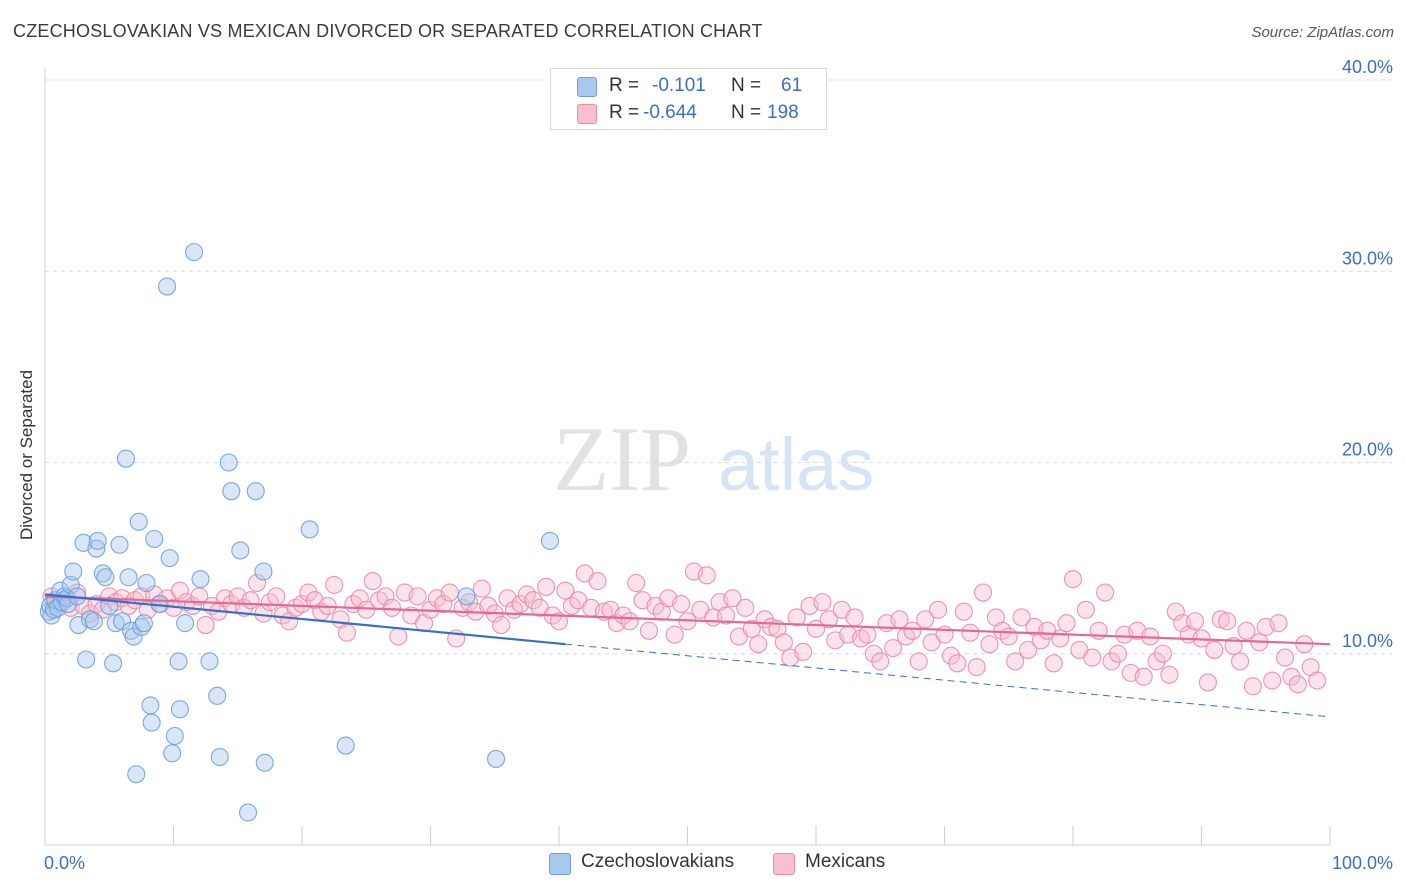 The image size is (1406, 892). I want to click on legend-label-czechoslovakians: Czechoslovakians, so click(658, 861).